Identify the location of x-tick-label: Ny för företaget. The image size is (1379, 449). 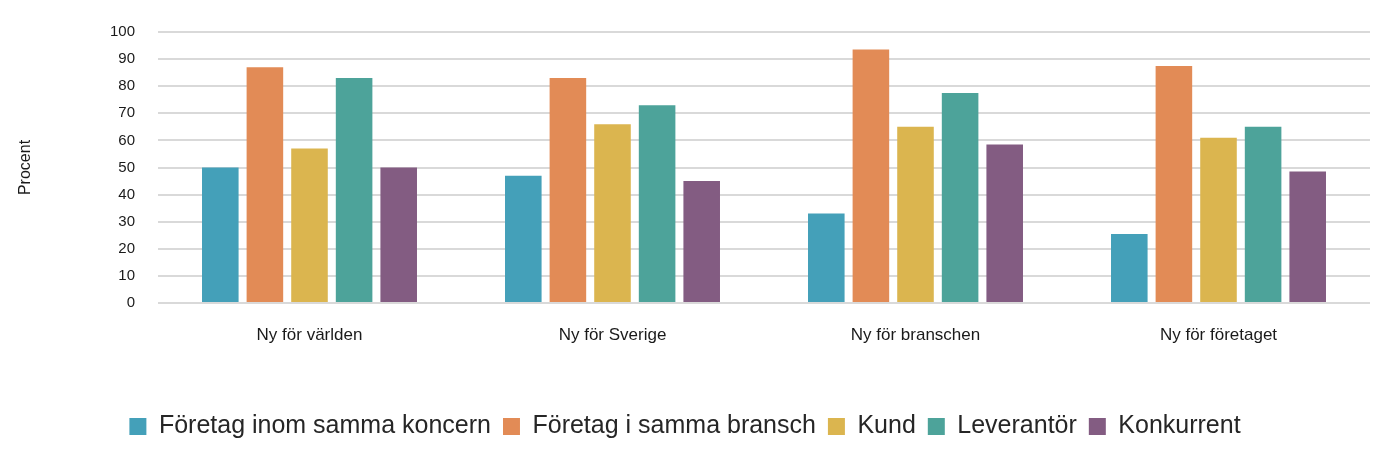
(1218, 334).